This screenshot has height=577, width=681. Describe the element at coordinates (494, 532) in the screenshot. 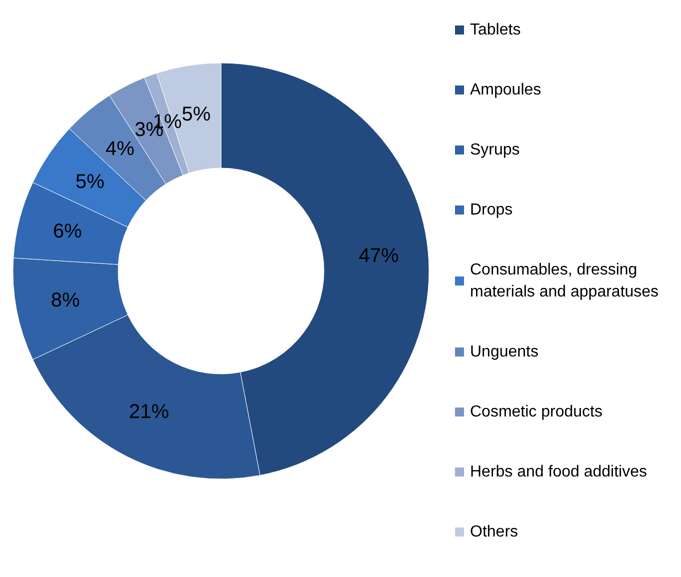

I see `legend-label: Others` at that location.